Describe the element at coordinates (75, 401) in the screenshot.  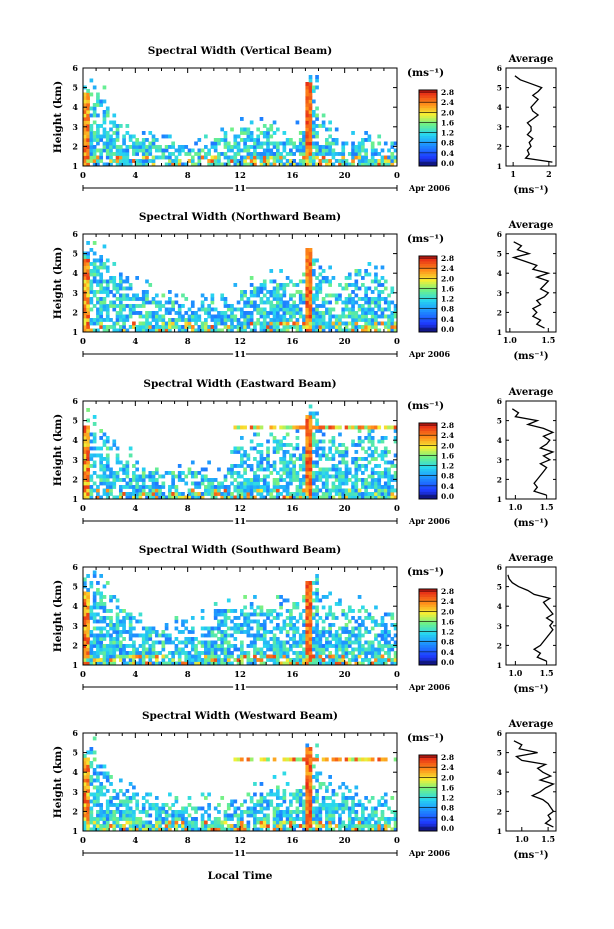
I see `y-tick-label: 6` at that location.